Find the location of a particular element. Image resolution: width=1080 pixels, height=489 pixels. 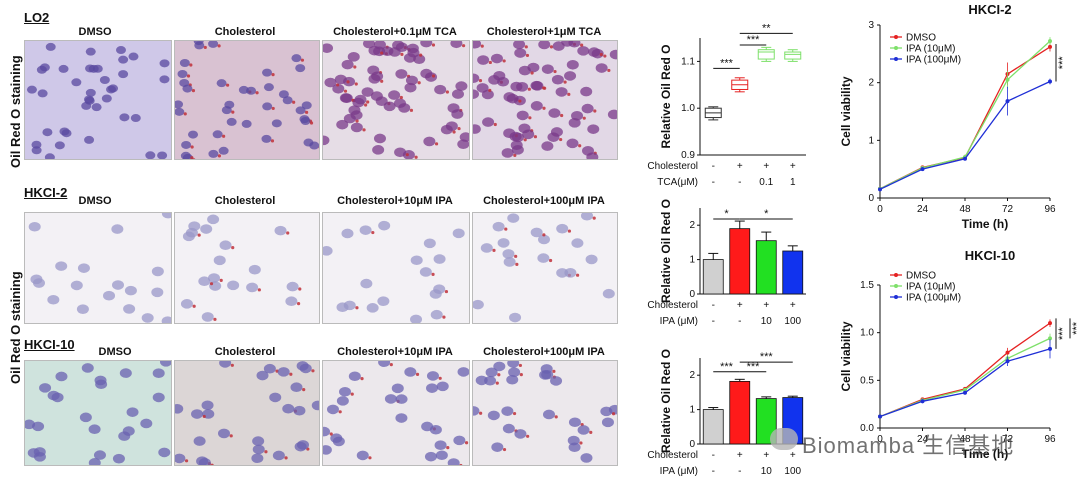

y-tick-label: 1.1 is located at coordinates (688, 61).